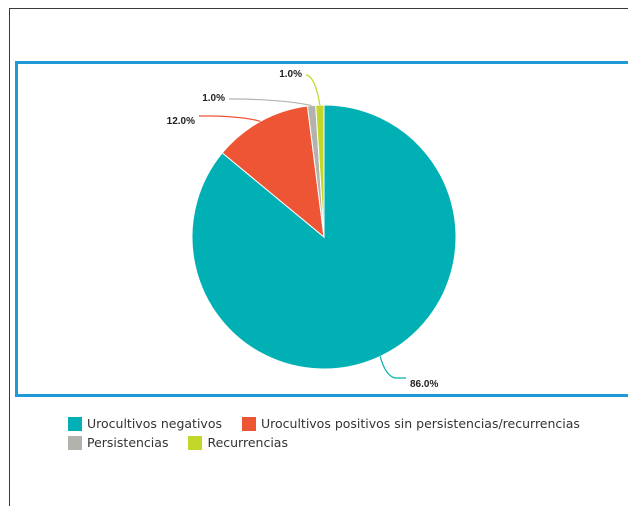  What do you see at coordinates (424, 384) in the screenshot?
I see `data-label-urocultivos-negativos: 86.0%` at bounding box center [424, 384].